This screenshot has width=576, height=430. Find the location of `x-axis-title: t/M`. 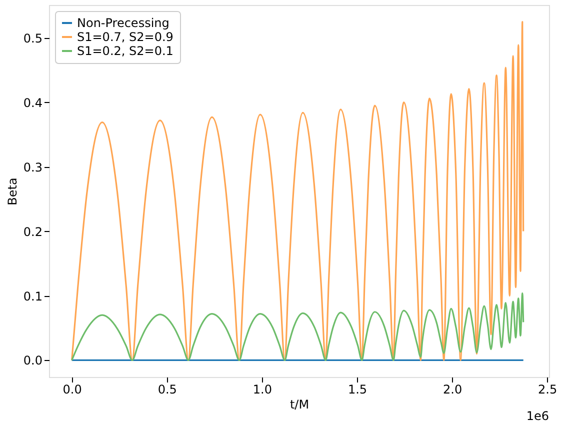

x-axis-title: t/M is located at coordinates (300, 405).